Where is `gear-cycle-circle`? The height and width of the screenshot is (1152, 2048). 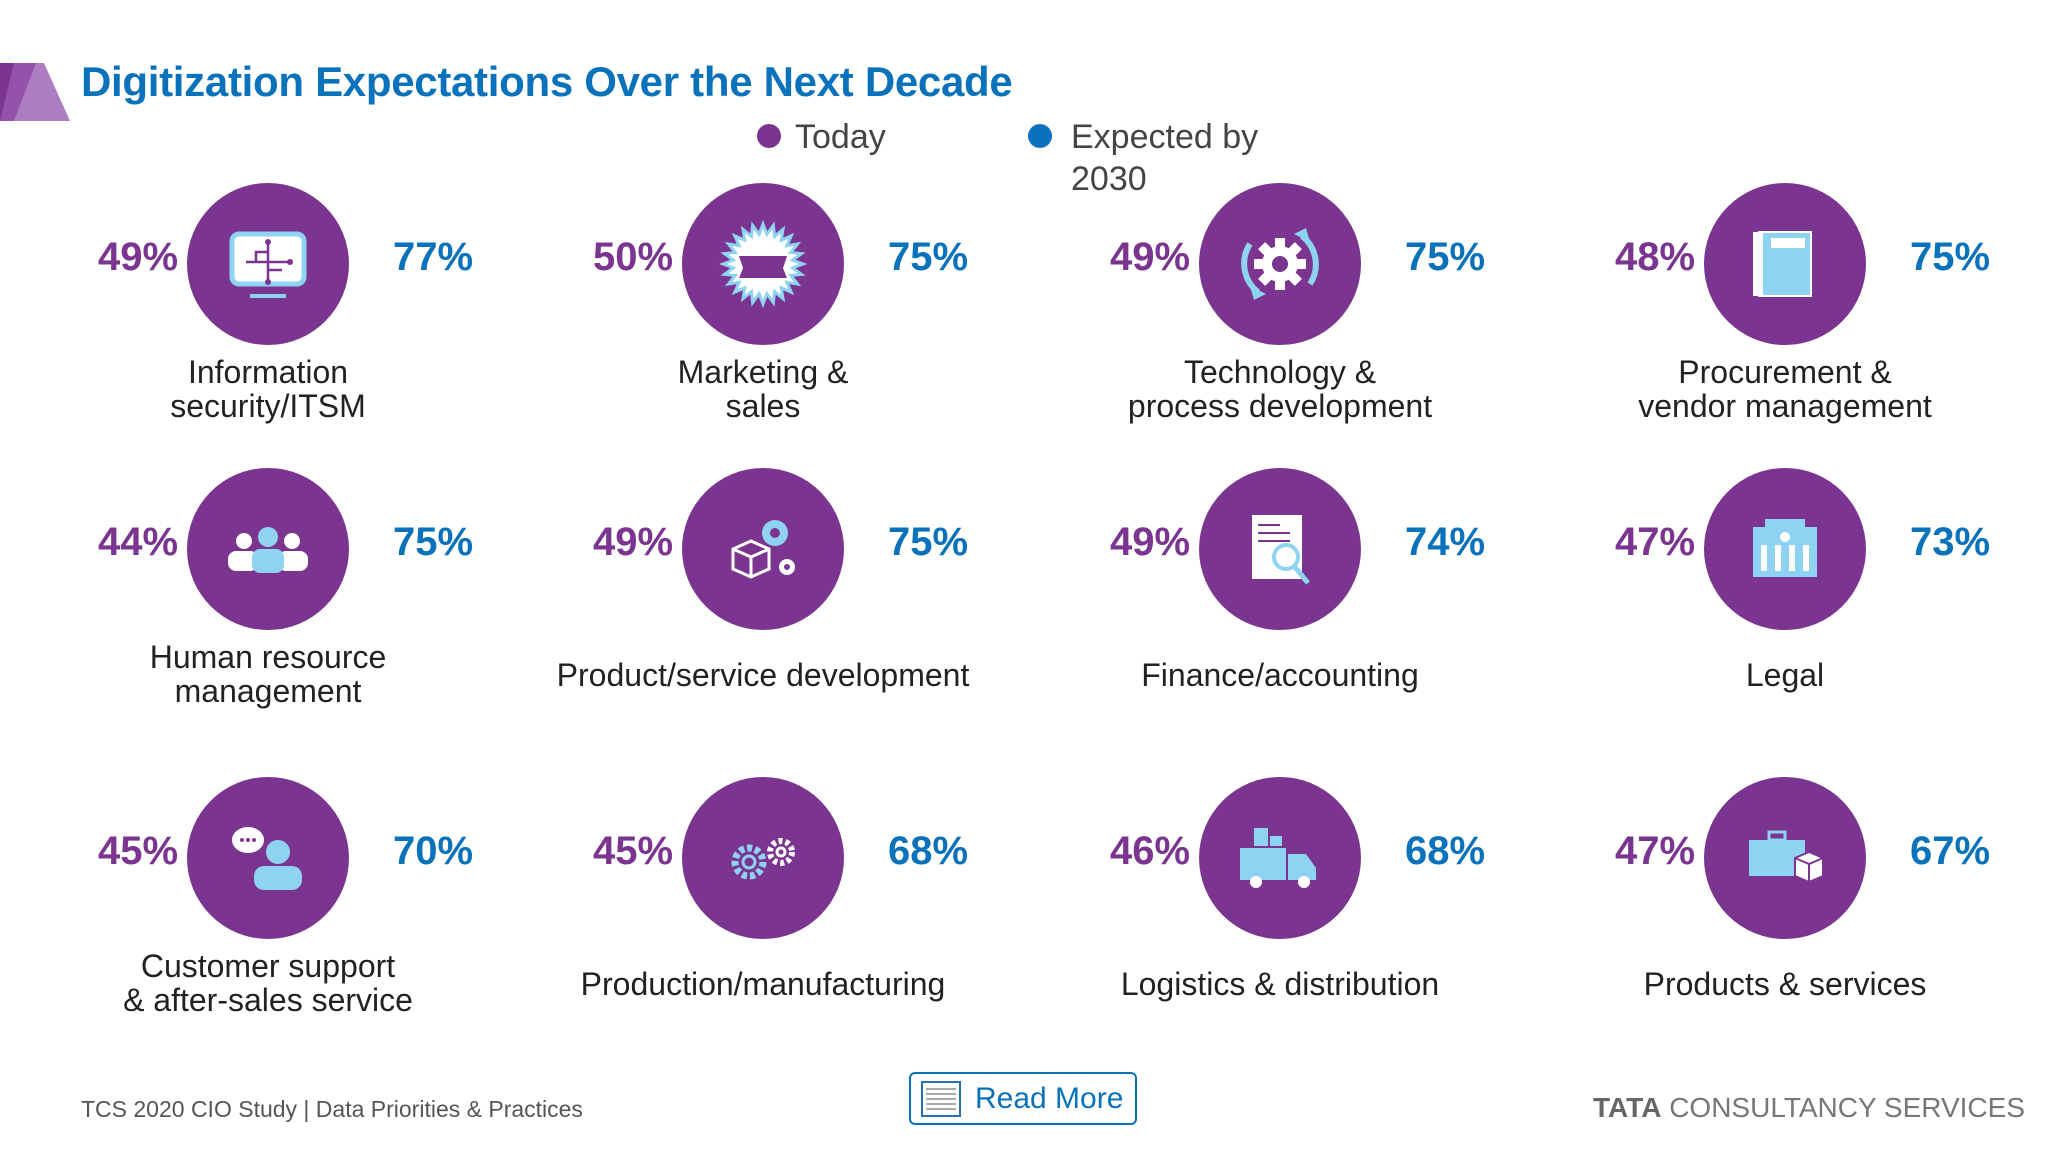 gear-cycle-circle is located at coordinates (1280, 264).